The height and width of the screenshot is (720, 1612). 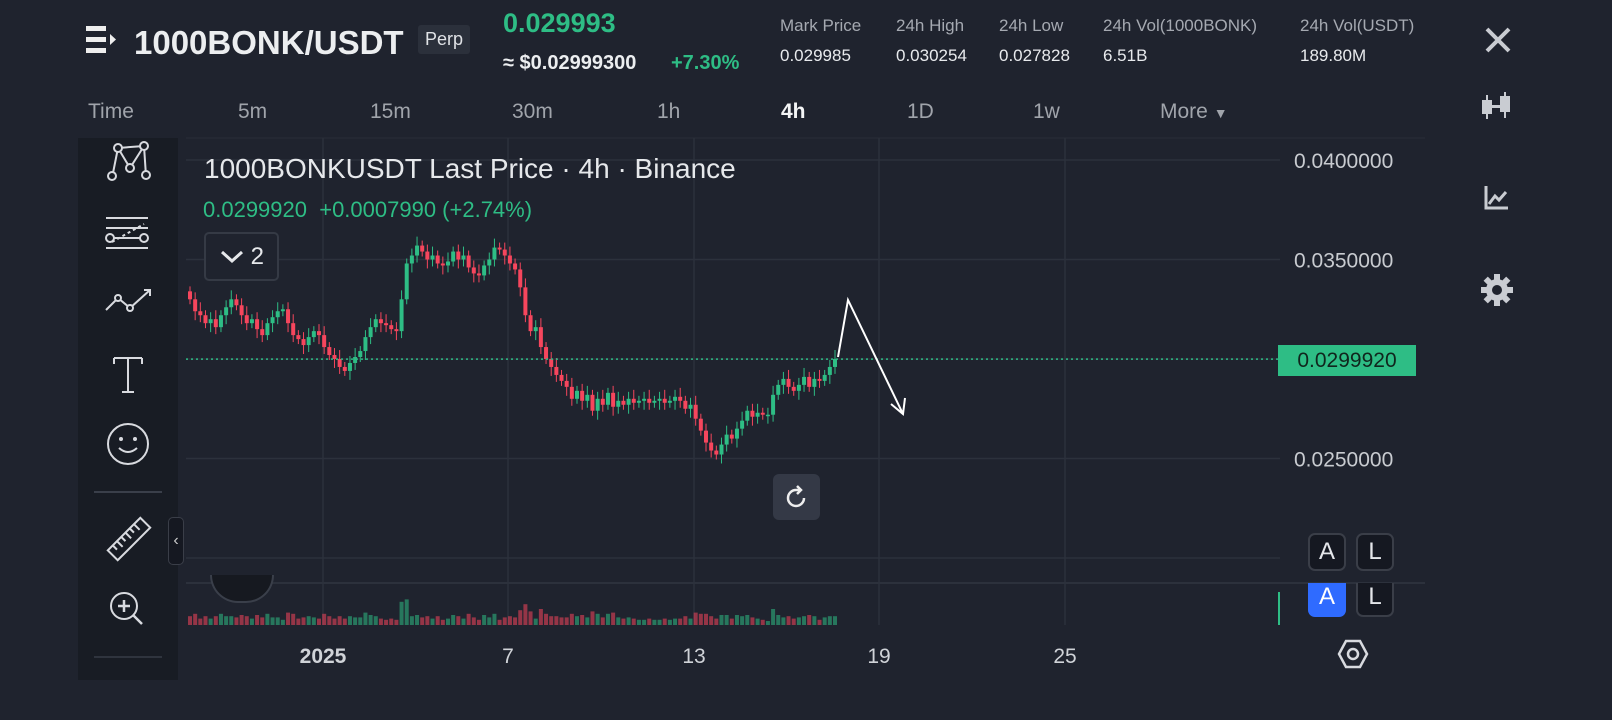 What do you see at coordinates (111, 112) in the screenshot?
I see `tab-timeframe-time: Time` at bounding box center [111, 112].